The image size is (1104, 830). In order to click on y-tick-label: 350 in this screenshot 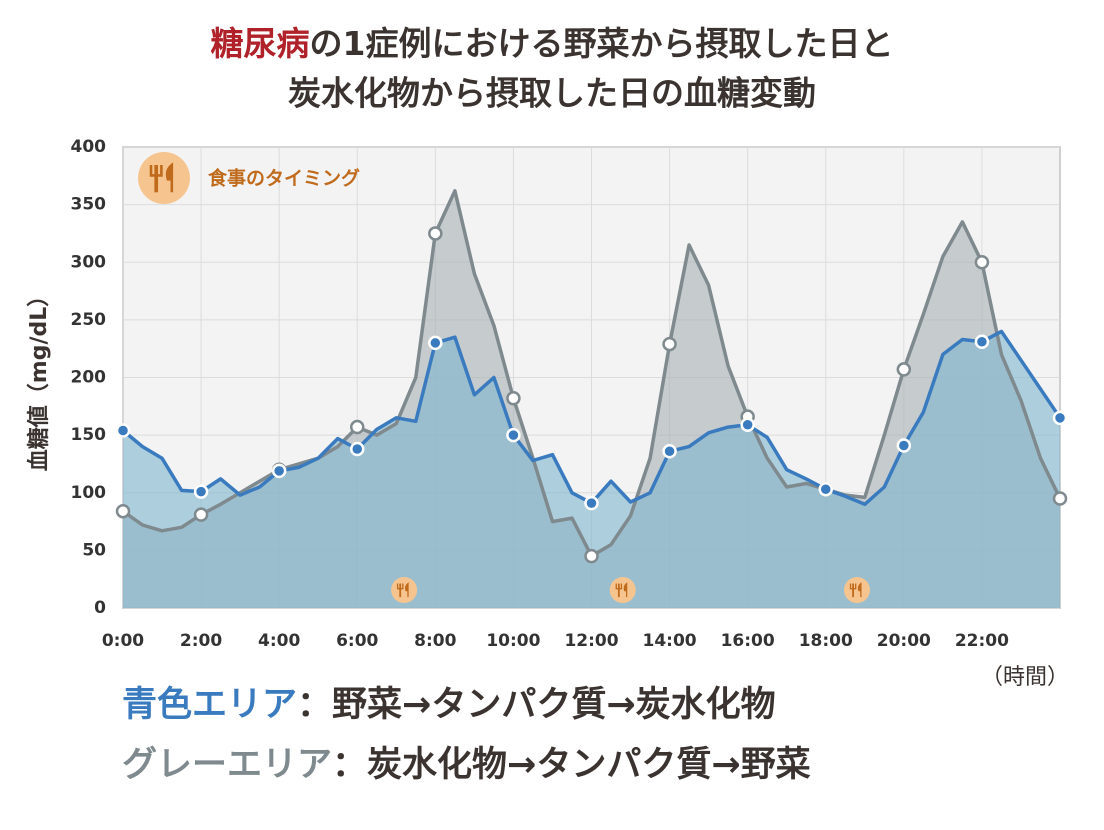, I will do `click(89, 205)`.